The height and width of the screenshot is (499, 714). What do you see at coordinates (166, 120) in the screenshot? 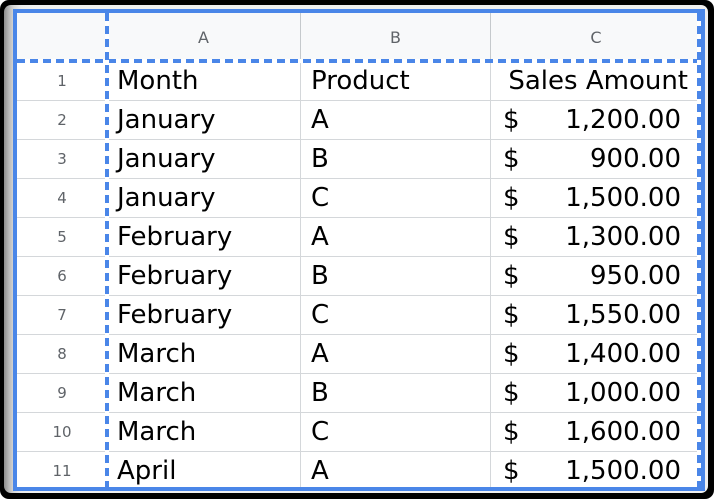
I see `cell-A2: January` at bounding box center [166, 120].